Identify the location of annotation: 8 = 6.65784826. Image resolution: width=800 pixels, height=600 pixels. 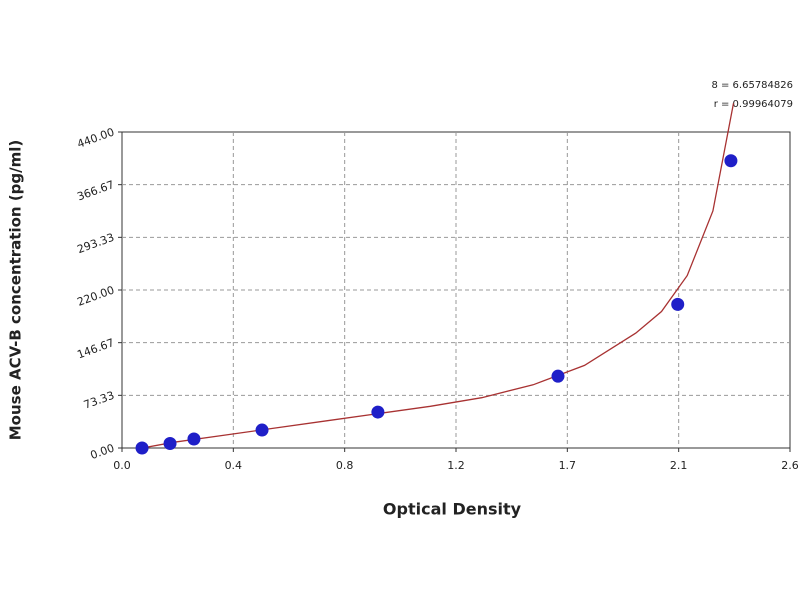
(752, 85).